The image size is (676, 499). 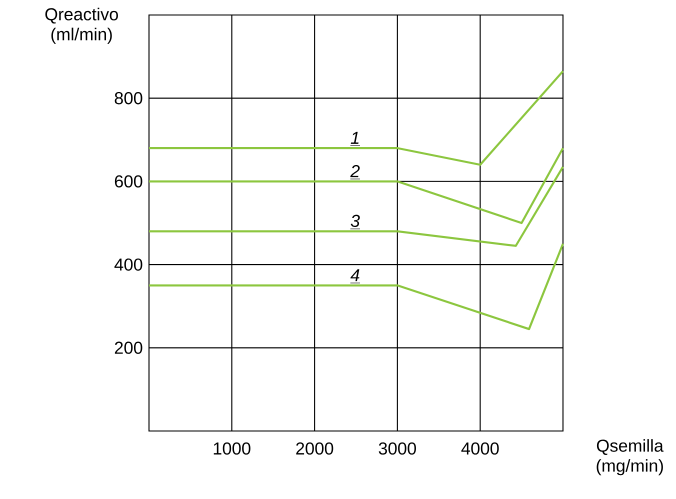 I want to click on x-axis-title: Qsemilla (mg/min), so click(x=630, y=457).